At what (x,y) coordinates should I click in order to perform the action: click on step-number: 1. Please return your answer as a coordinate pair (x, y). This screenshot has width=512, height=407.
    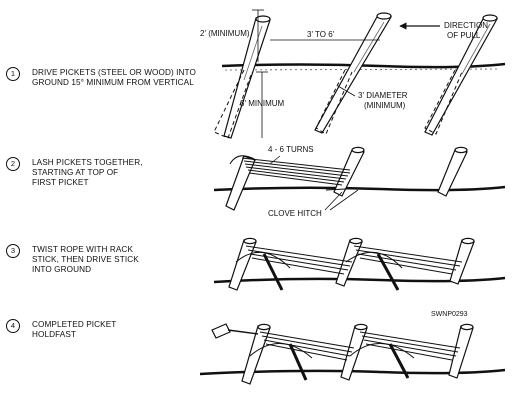
    Looking at the image, I should click on (13, 74).